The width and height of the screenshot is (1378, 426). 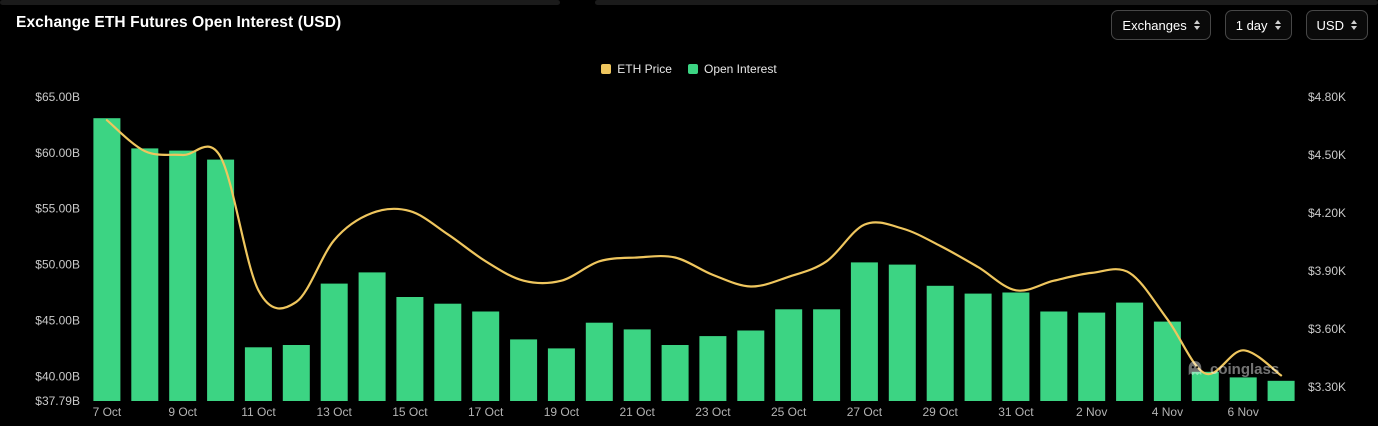 I want to click on x-axis-tick-label: 9 Oct, so click(x=182, y=412).